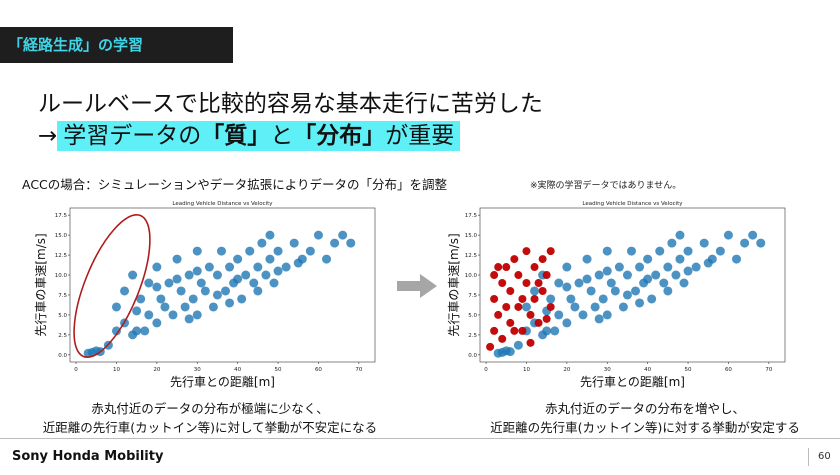  Describe the element at coordinates (607, 370) in the screenshot. I see `x-tick-label: 30` at that location.